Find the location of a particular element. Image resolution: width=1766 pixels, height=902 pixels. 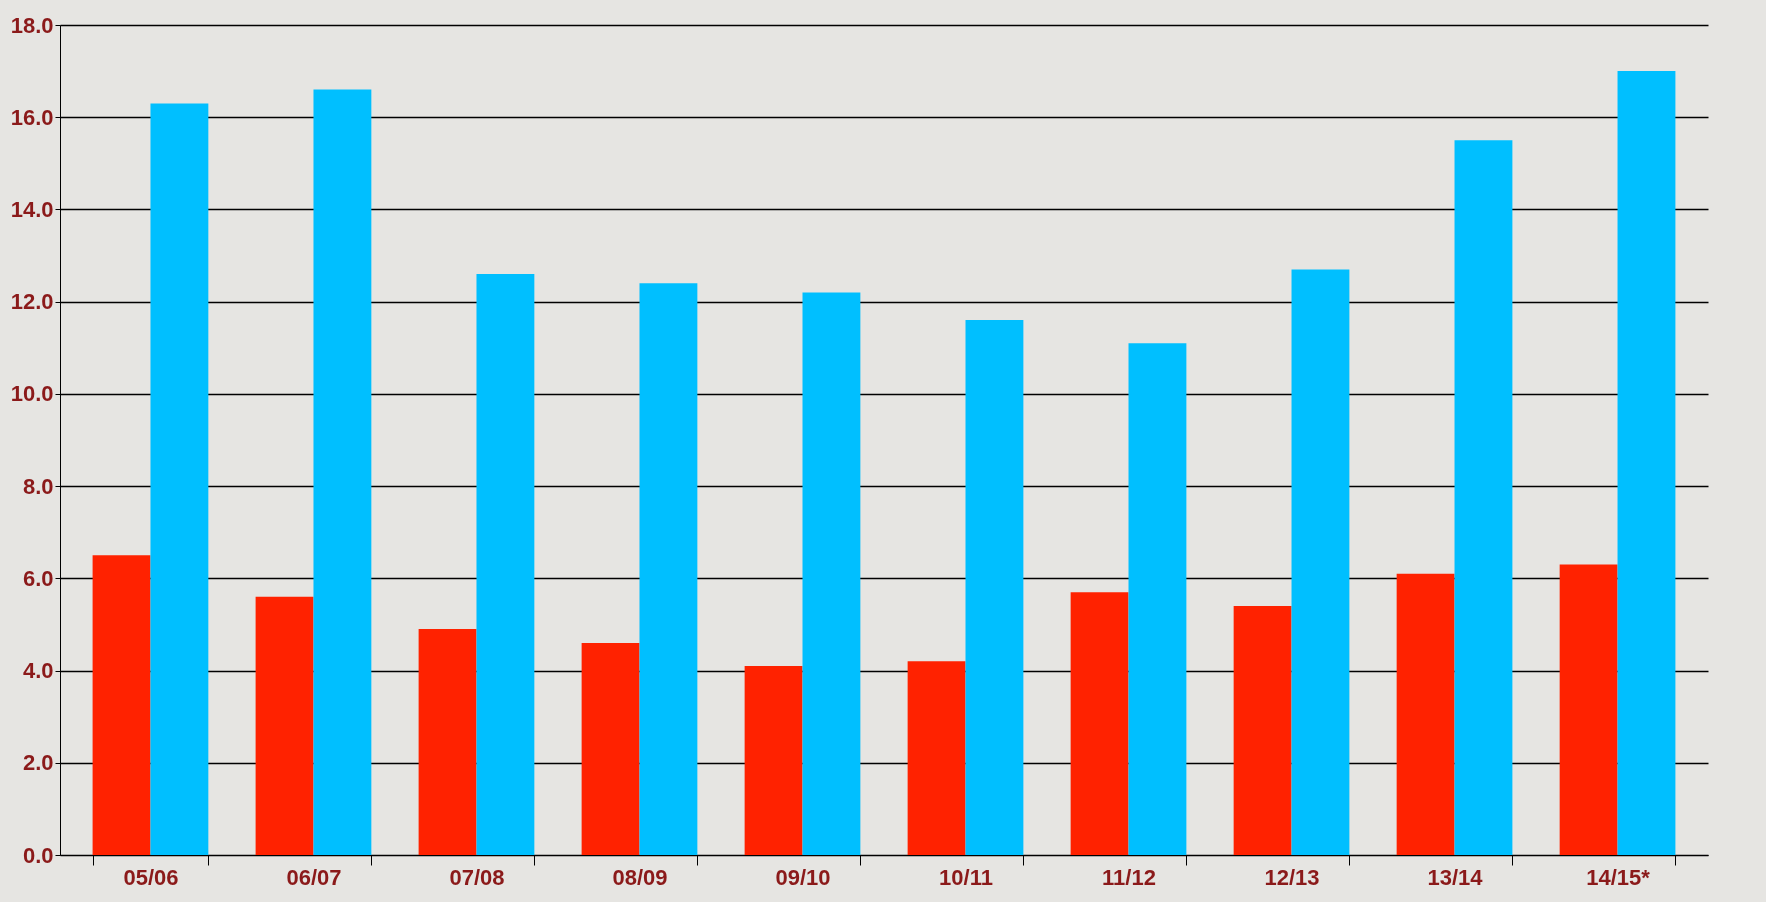

x-tick-label: 13/14 is located at coordinates (1455, 877).